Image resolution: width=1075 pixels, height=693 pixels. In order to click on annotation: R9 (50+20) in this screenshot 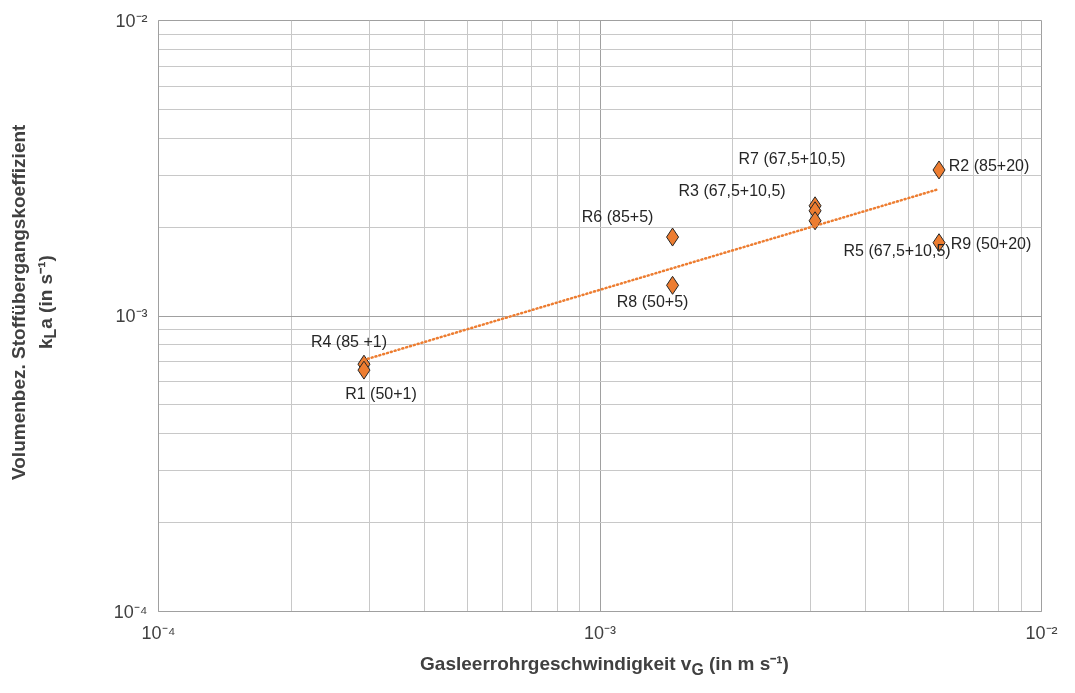, I will do `click(991, 244)`.